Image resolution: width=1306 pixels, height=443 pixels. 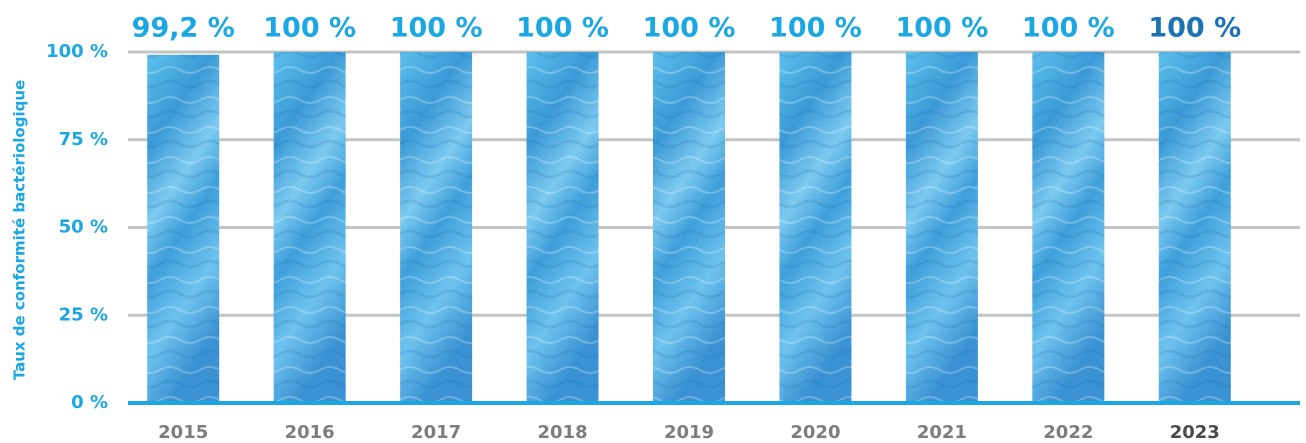 What do you see at coordinates (83, 139) in the screenshot?
I see `y-tick-label: 75 %` at bounding box center [83, 139].